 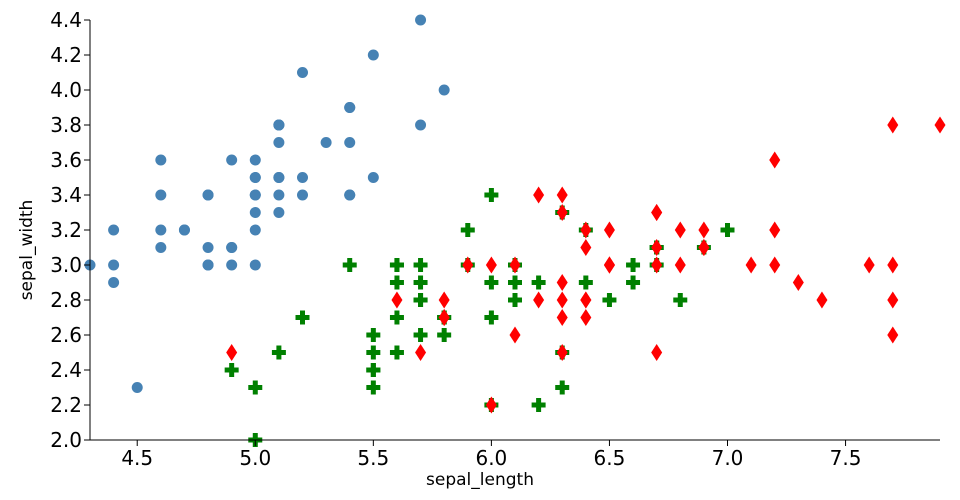 What do you see at coordinates (491, 458) in the screenshot?
I see `x-tick-label: 6.0` at bounding box center [491, 458].